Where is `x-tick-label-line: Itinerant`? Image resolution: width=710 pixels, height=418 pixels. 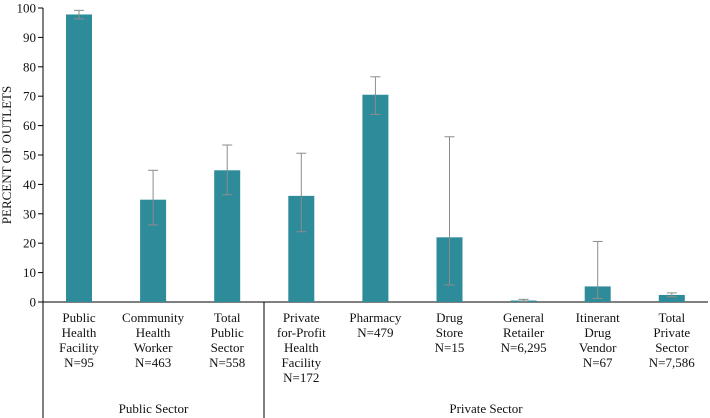 x-tick-label-line: Itinerant is located at coordinates (598, 317).